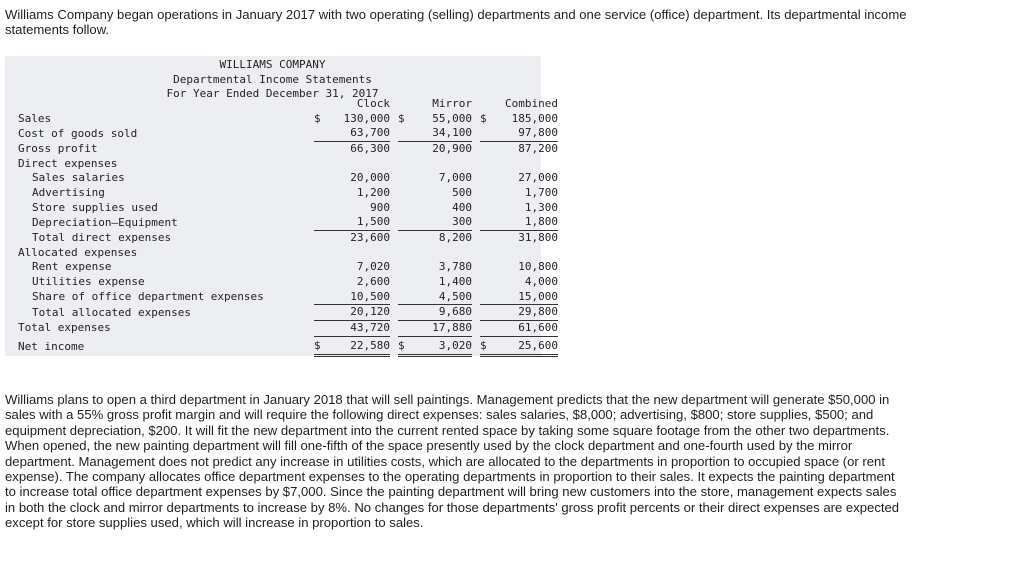 The image size is (1024, 576). Describe the element at coordinates (68, 192) in the screenshot. I see `label: Advertising` at that location.